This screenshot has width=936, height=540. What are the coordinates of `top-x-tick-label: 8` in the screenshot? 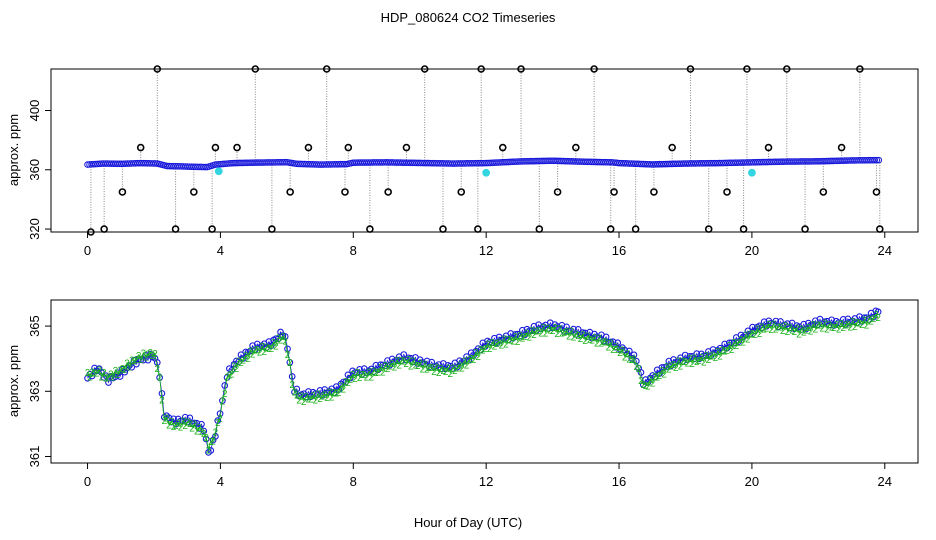 It's located at (353, 250).